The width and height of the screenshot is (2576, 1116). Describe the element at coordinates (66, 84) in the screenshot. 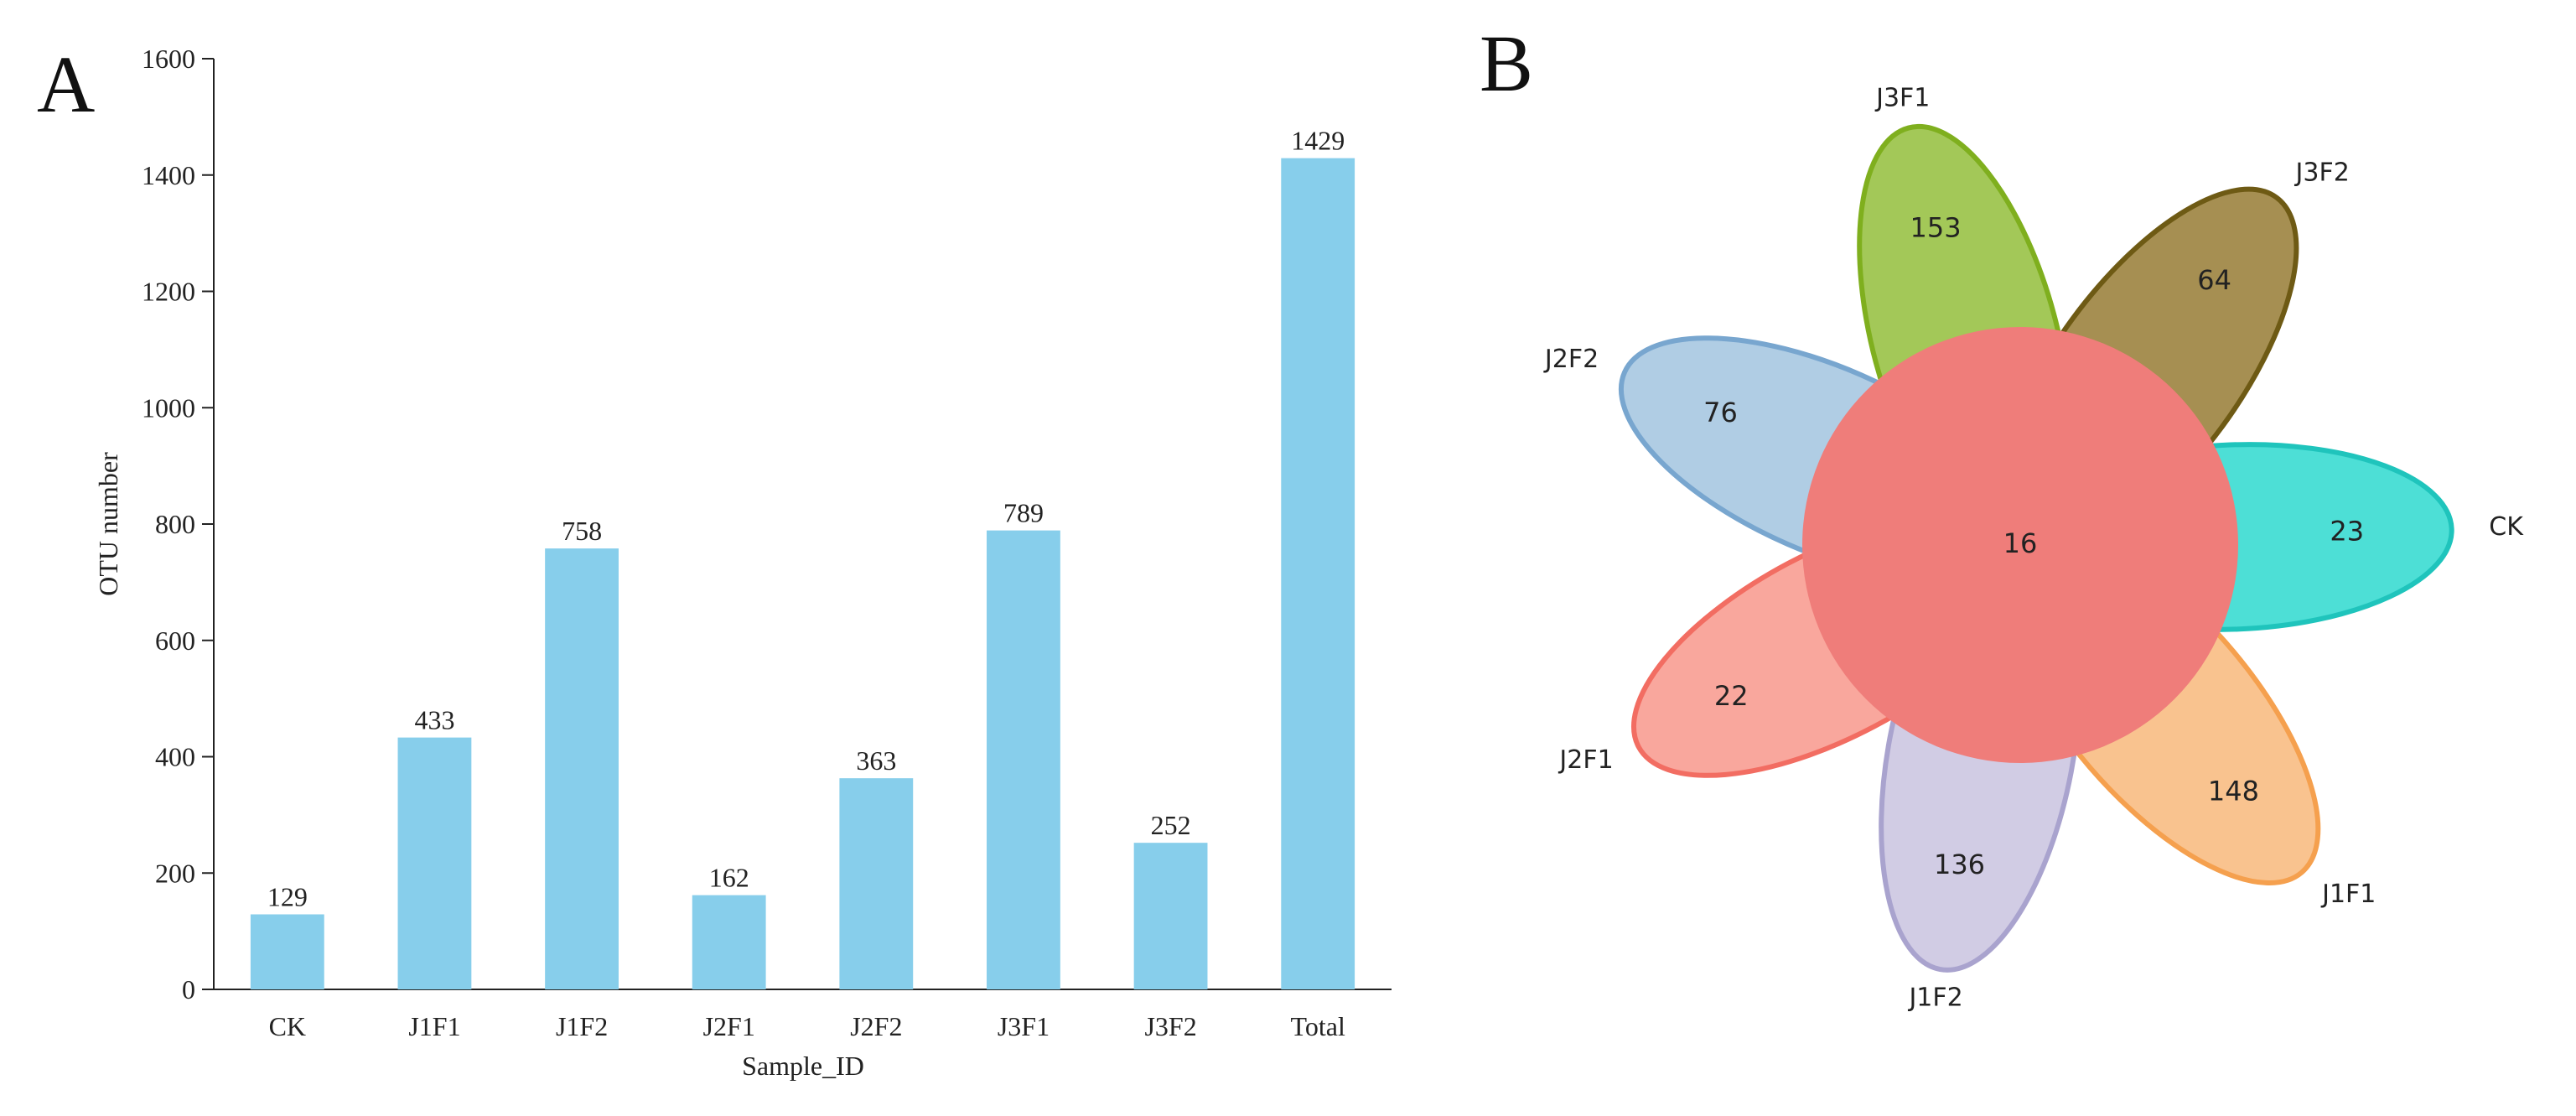

I see `panel-a-letter: A` at that location.